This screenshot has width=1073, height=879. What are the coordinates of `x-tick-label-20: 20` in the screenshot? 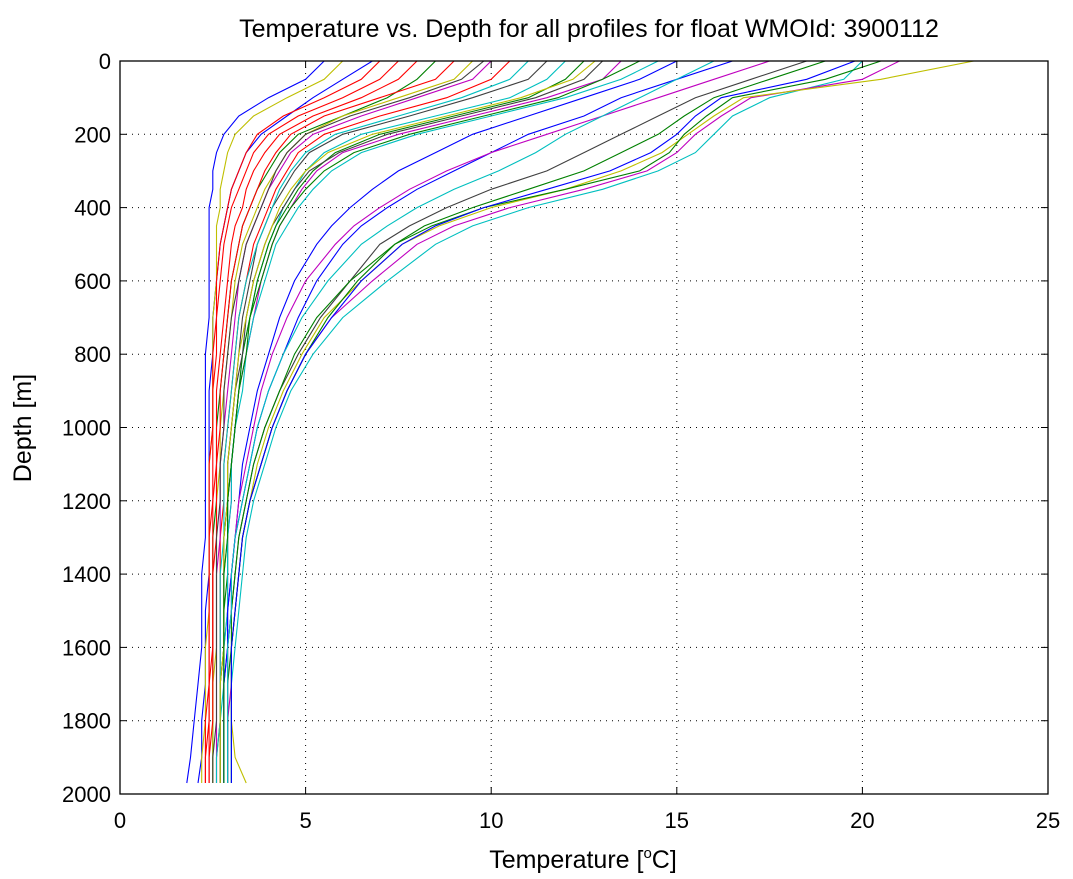 It's located at (862, 820).